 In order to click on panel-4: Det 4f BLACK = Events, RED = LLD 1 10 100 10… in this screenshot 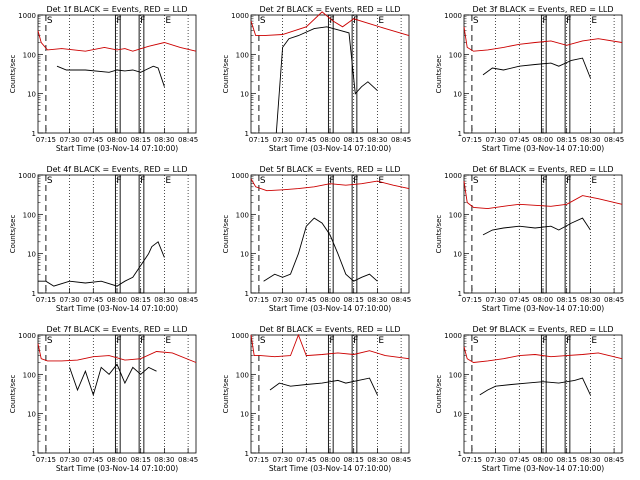, I will do `click(103, 239)`.